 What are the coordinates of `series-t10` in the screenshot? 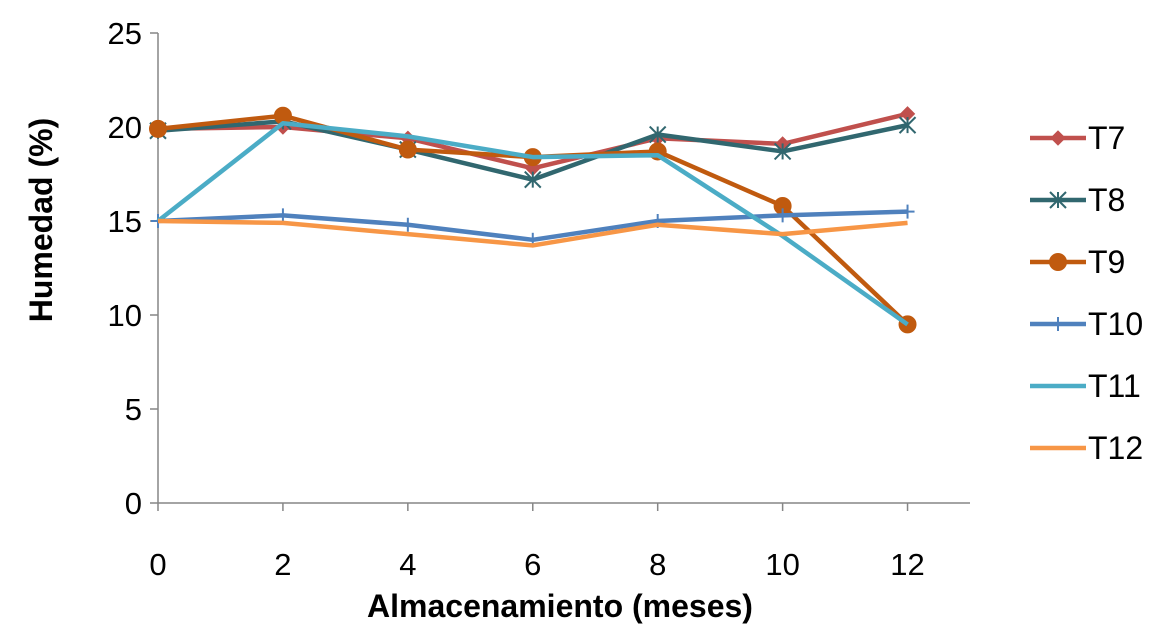 It's located at (533, 225).